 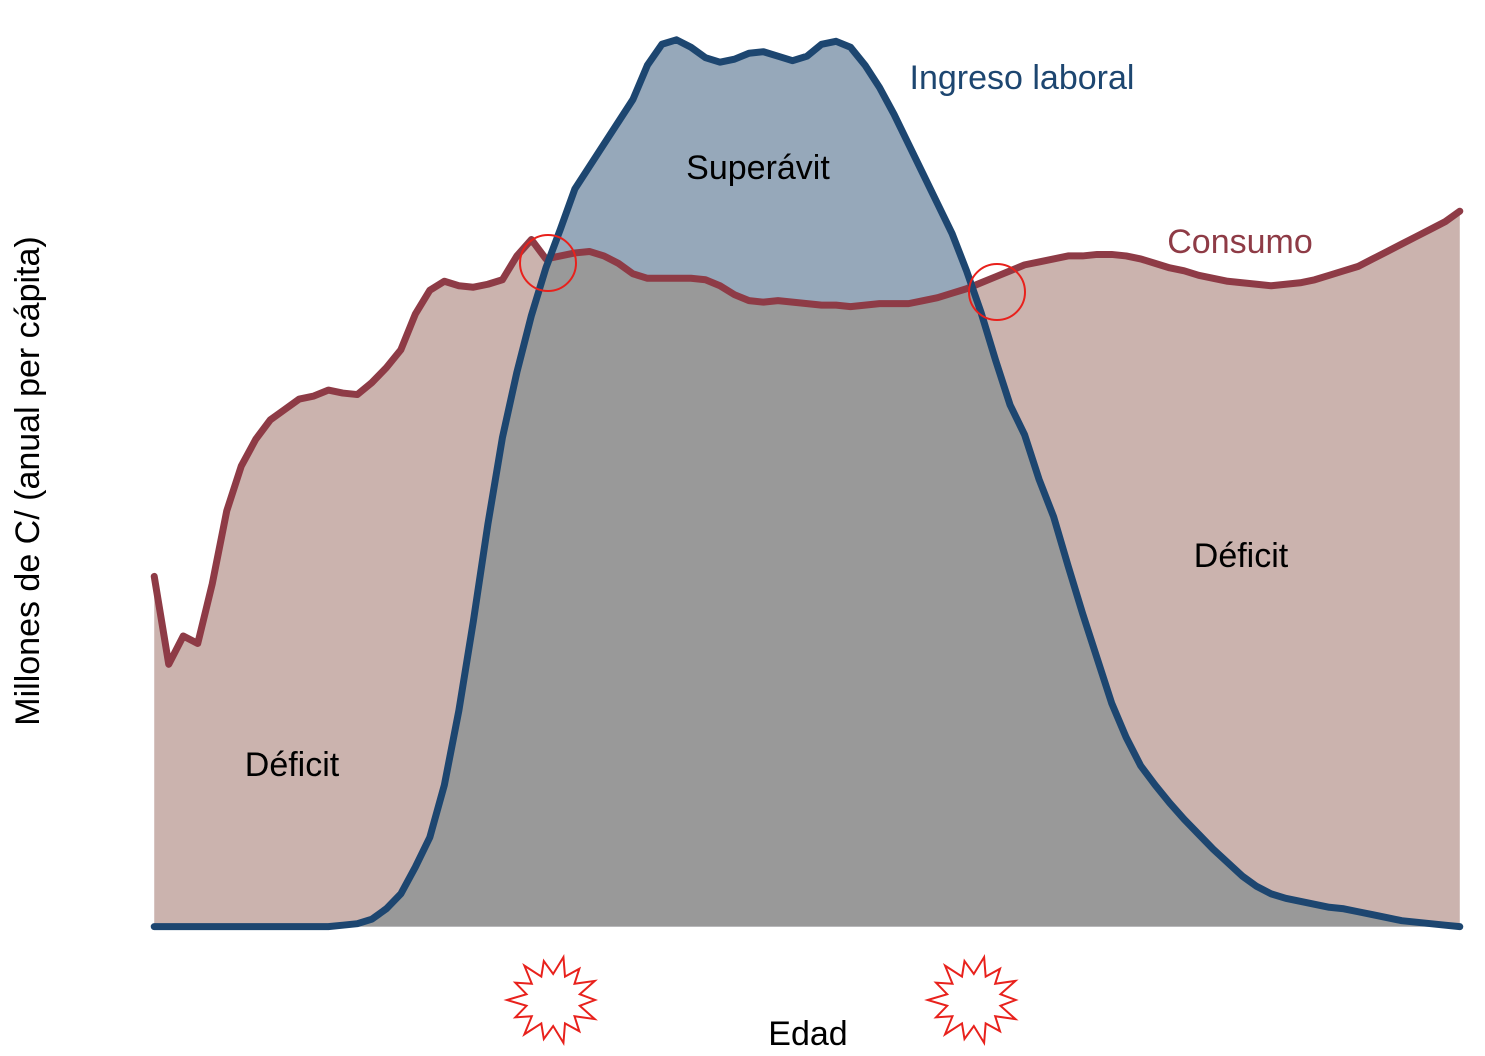 I want to click on y-axis-label: Millones de C/ (anual per cápita), so click(x=28, y=480).